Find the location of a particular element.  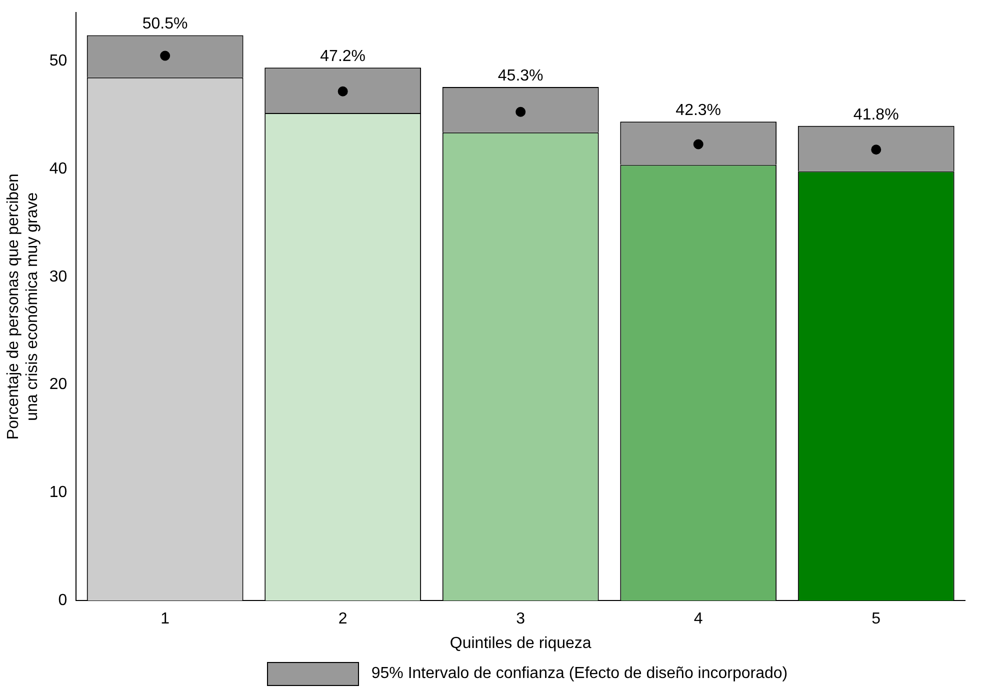

data-label: 42.3% is located at coordinates (699, 110).